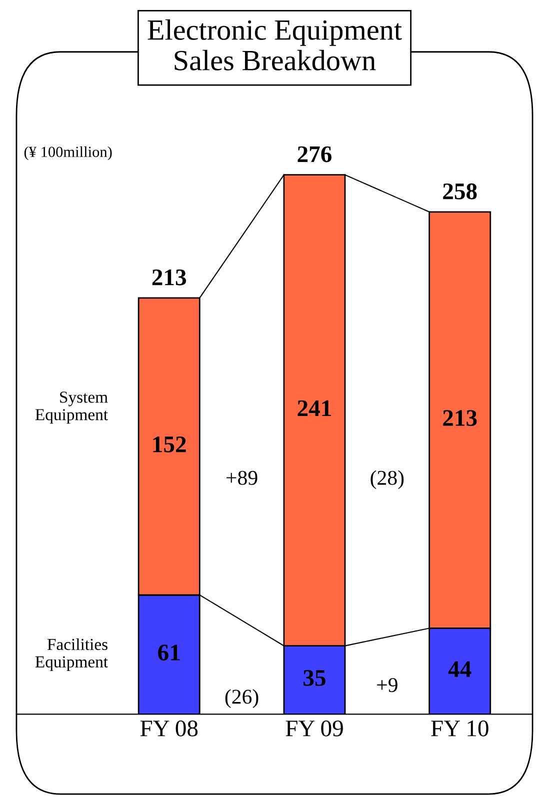 This screenshot has height=798, width=549. I want to click on data-label: 35, so click(315, 678).